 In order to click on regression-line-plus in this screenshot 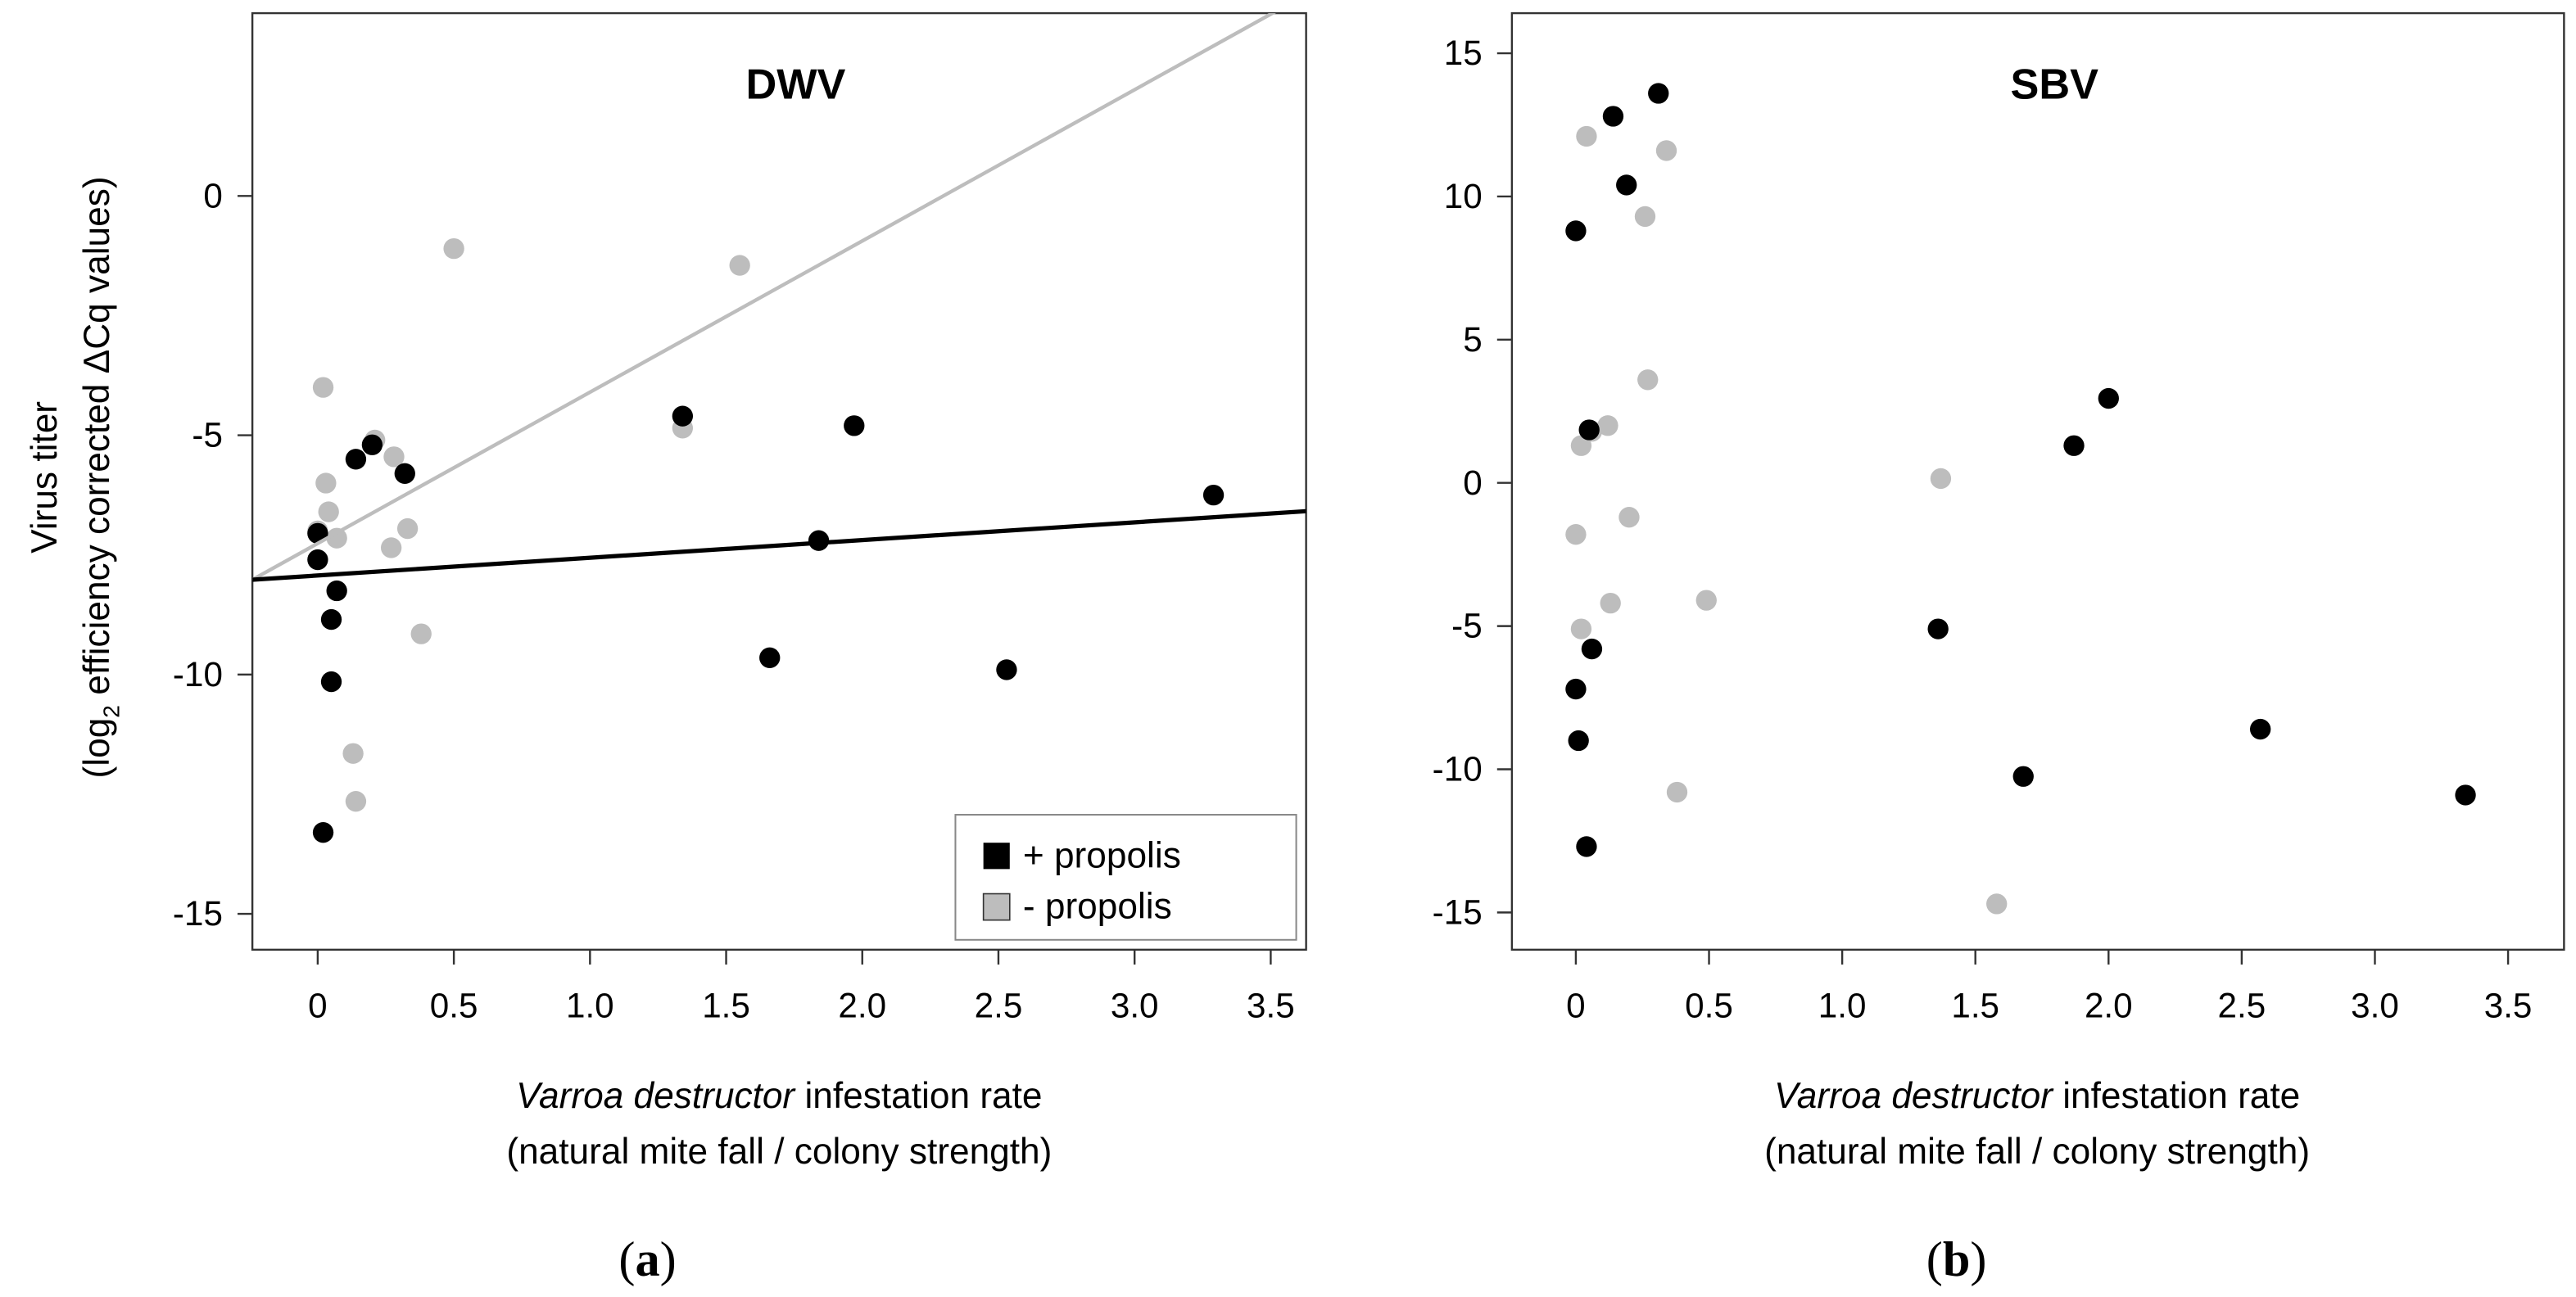, I will do `click(779, 545)`.